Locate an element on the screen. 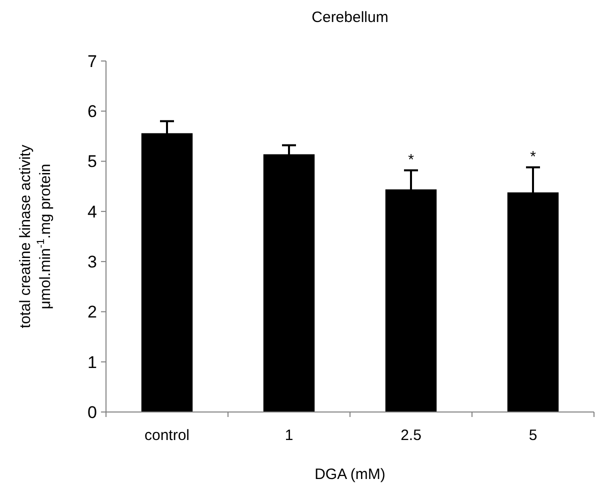 This screenshot has width=597, height=491. x-tick-label: 2.5 is located at coordinates (411, 435).